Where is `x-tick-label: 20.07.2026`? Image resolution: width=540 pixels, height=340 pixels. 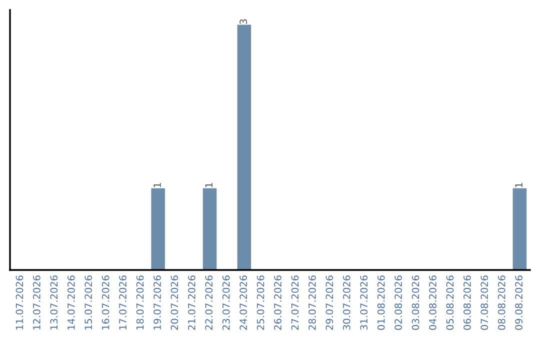 x-tick-label: 20.07.2026 is located at coordinates (174, 302).